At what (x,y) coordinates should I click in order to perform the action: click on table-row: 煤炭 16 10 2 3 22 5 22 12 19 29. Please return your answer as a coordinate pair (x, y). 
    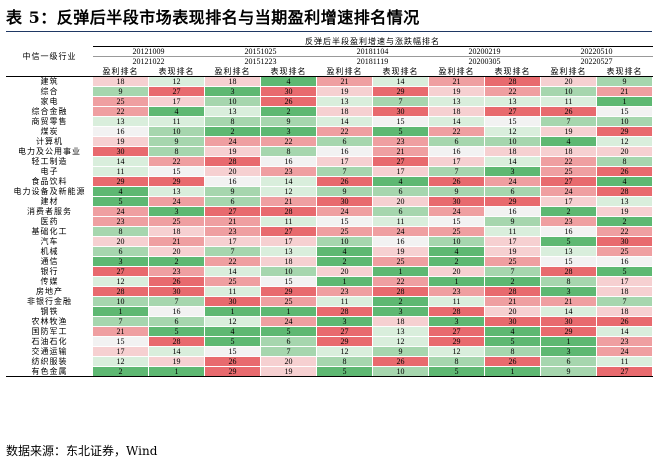
    Looking at the image, I should click on (330, 131).